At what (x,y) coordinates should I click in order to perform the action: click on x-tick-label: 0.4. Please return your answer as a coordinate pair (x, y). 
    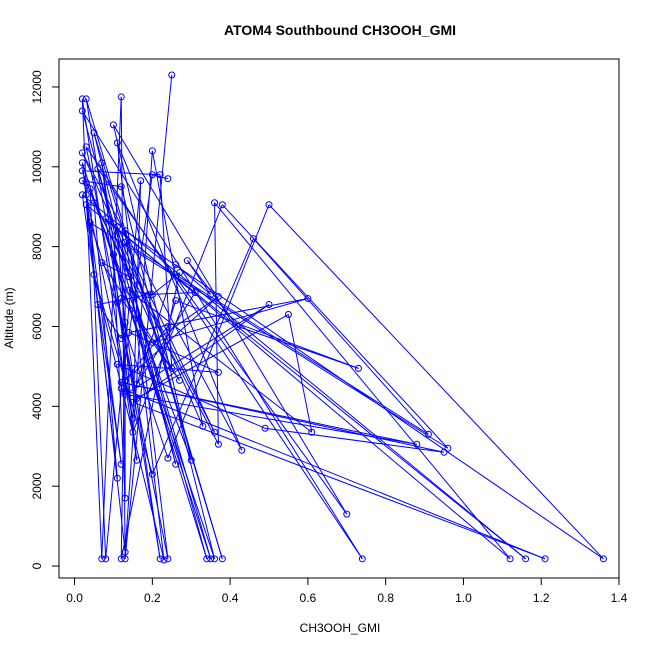
    Looking at the image, I should click on (230, 598).